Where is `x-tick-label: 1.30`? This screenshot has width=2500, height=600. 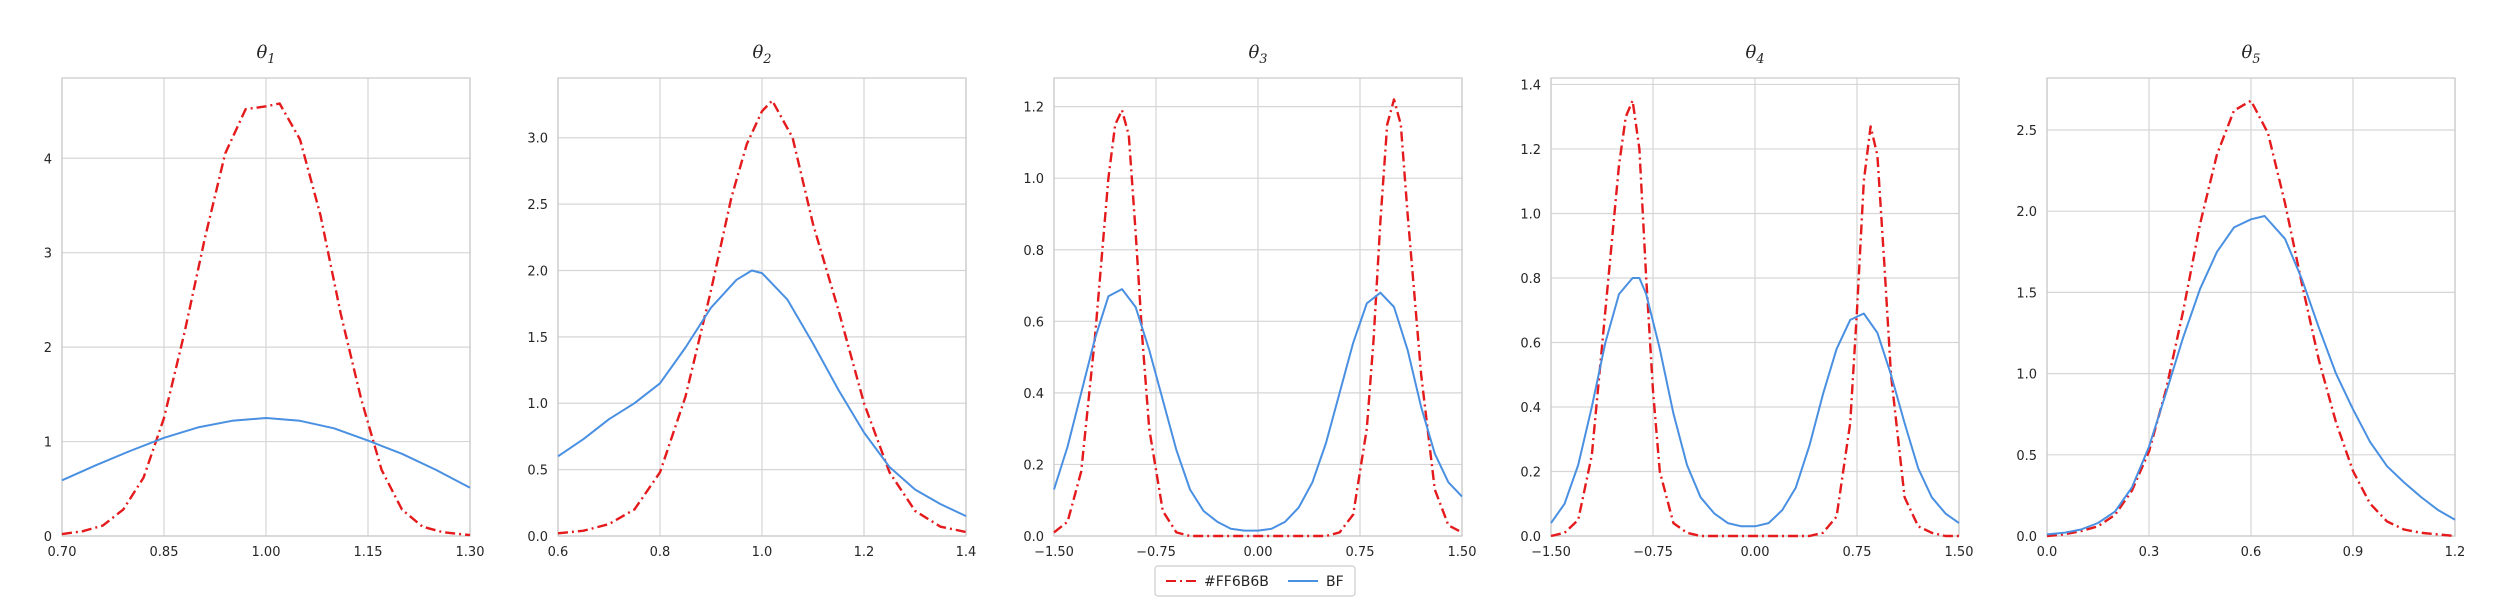 x-tick-label: 1.30 is located at coordinates (470, 552).